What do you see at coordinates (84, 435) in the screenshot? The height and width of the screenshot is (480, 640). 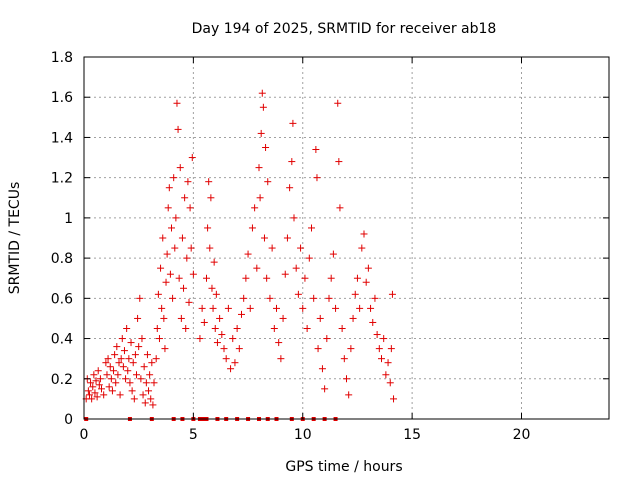 I see `x-tick-label: 0` at bounding box center [84, 435].